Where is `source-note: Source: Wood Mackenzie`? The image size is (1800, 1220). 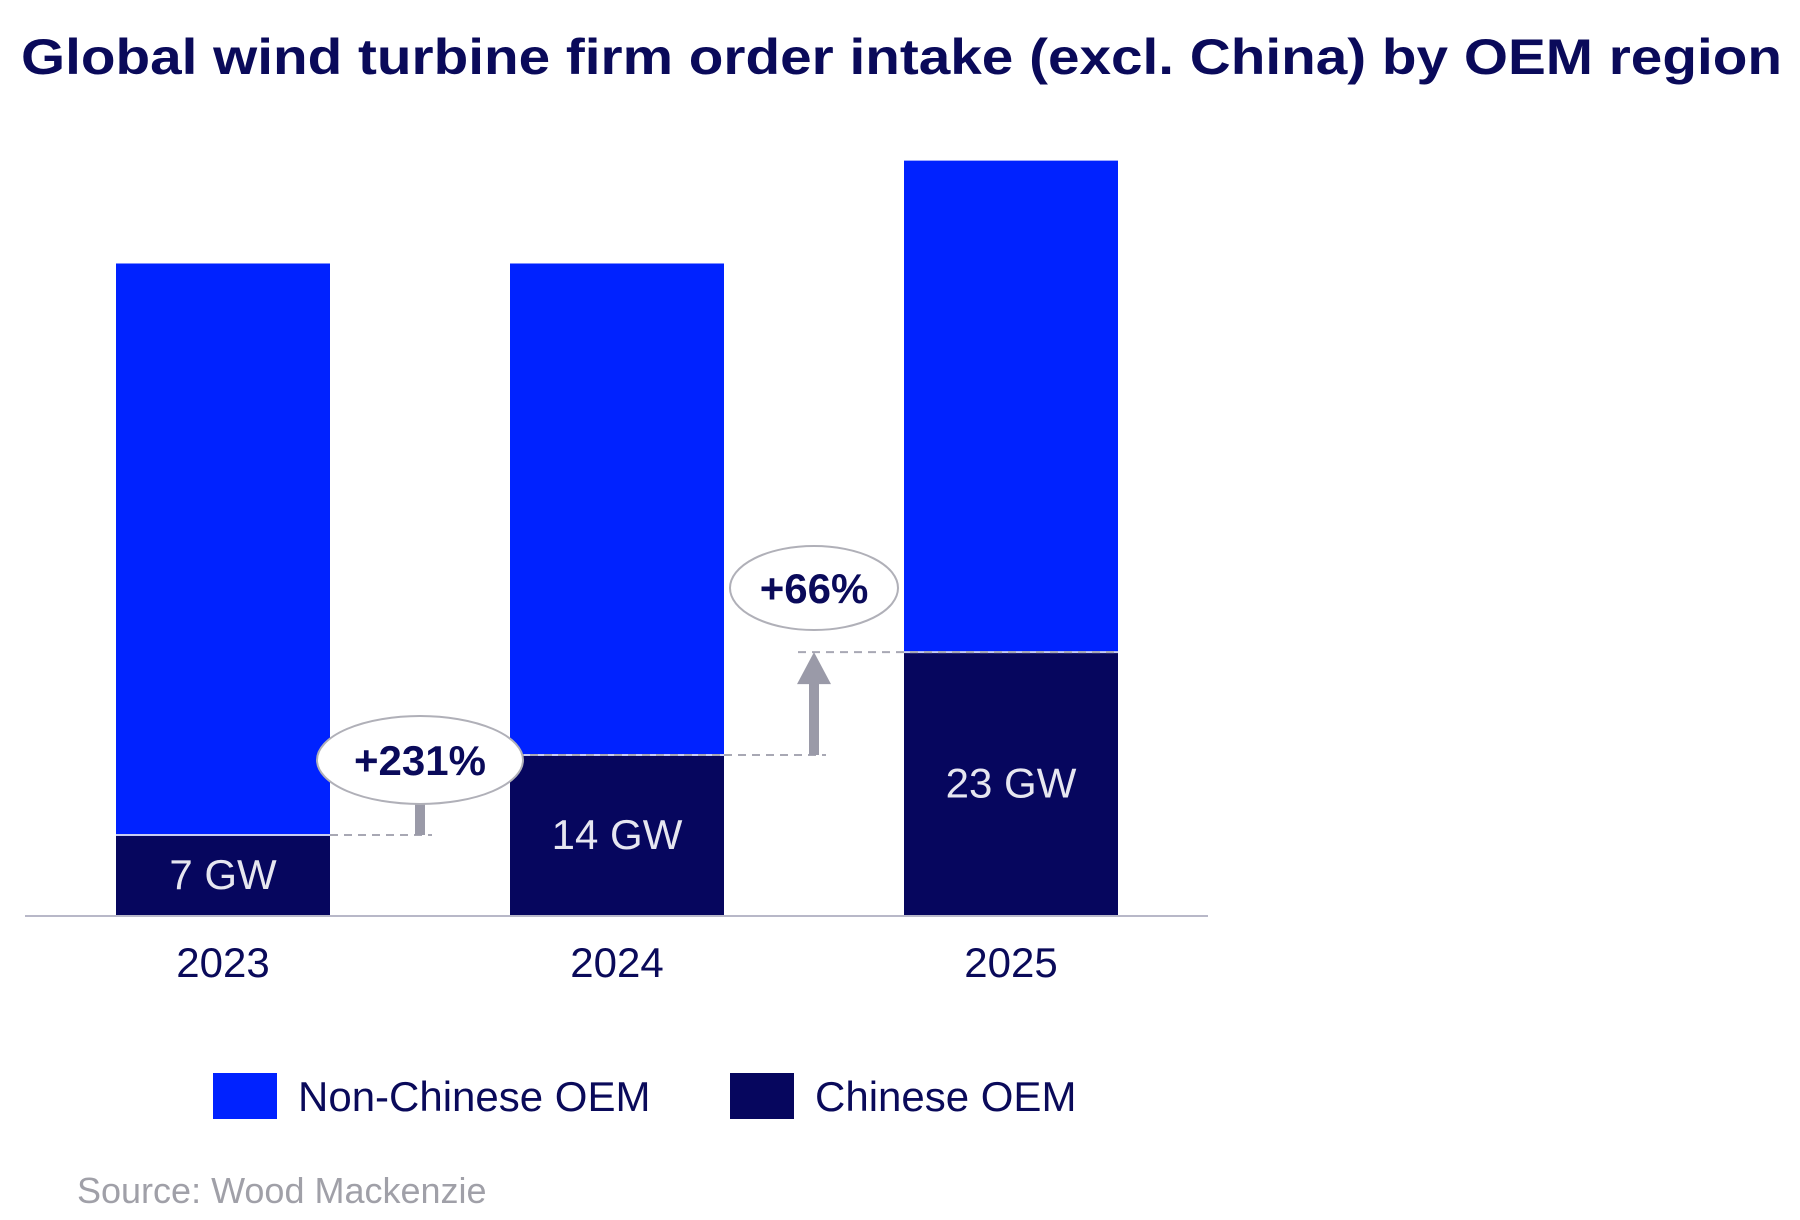
source-note: Source: Wood Mackenzie is located at coordinates (282, 1190).